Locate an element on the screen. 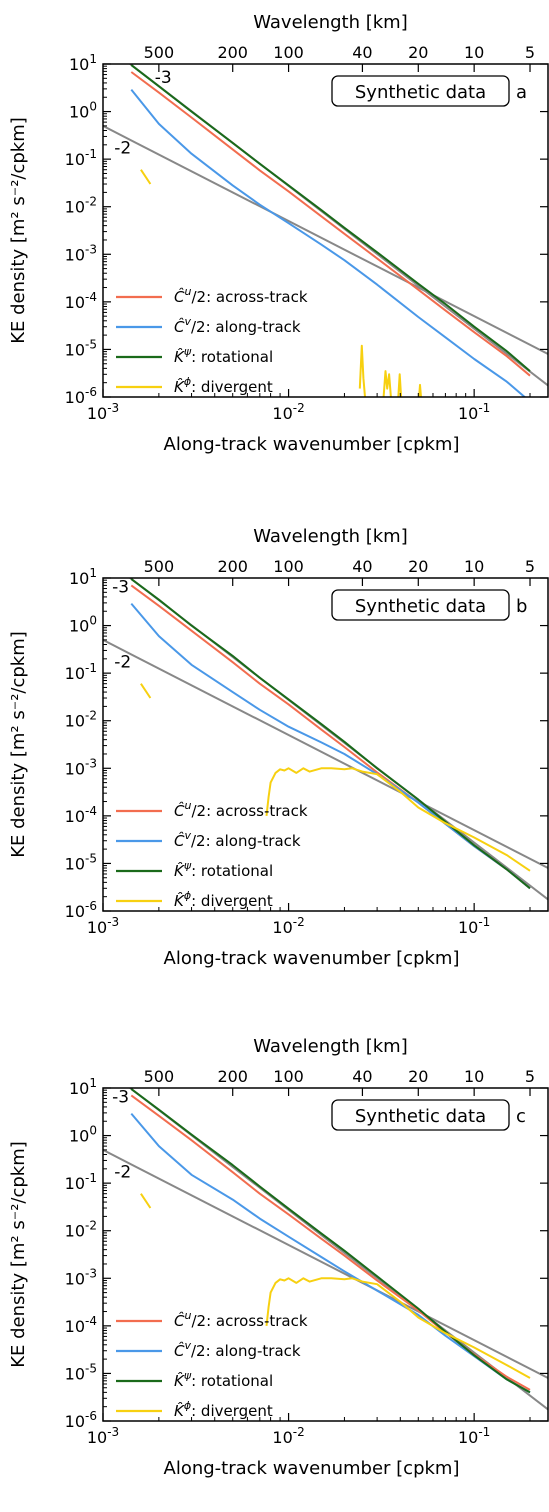  slope-label: -2 is located at coordinates (122, 149).